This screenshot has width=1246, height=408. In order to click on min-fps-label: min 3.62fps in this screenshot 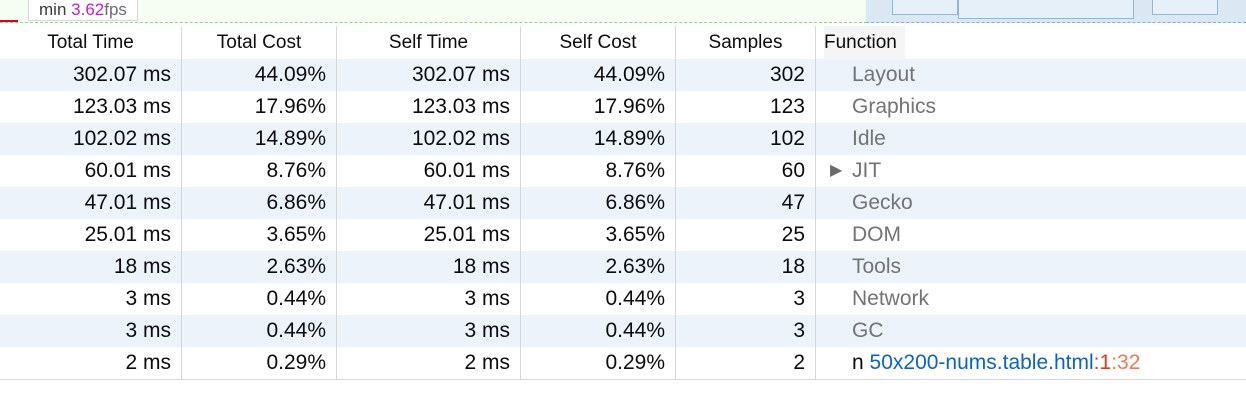, I will do `click(83, 10)`.